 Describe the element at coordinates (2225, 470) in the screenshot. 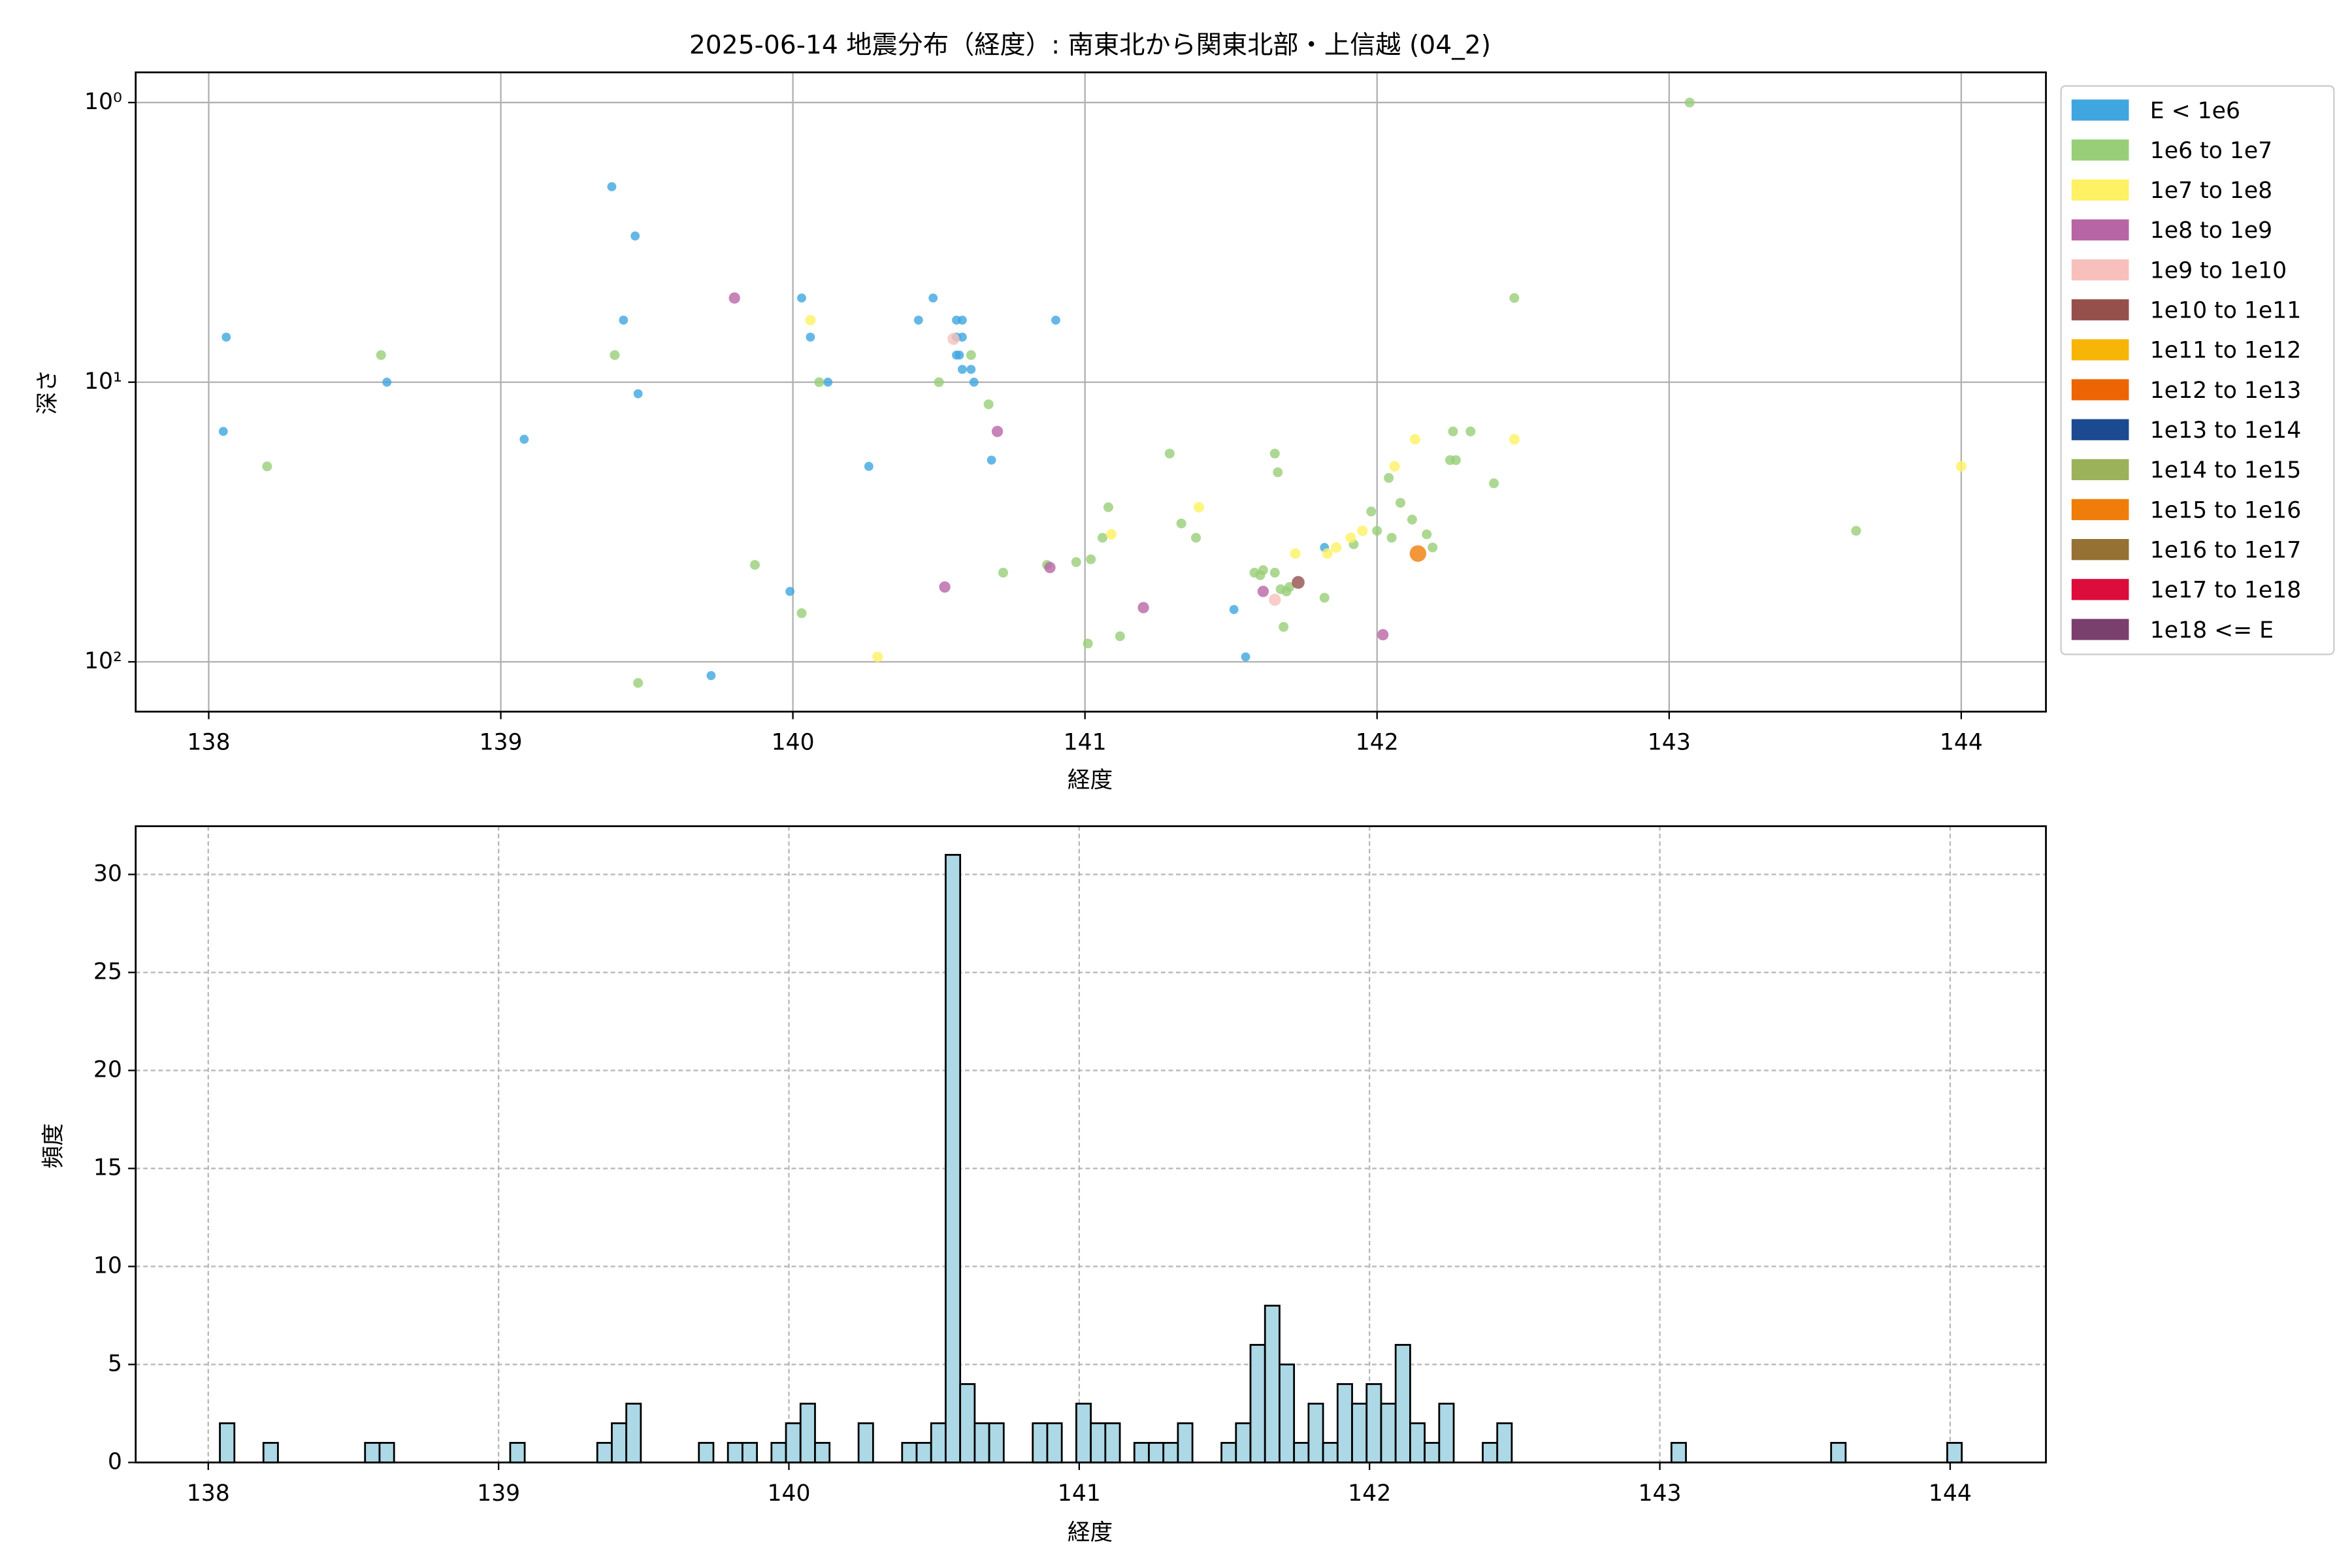

I see `legend-label: 1e14 to 1e15` at that location.